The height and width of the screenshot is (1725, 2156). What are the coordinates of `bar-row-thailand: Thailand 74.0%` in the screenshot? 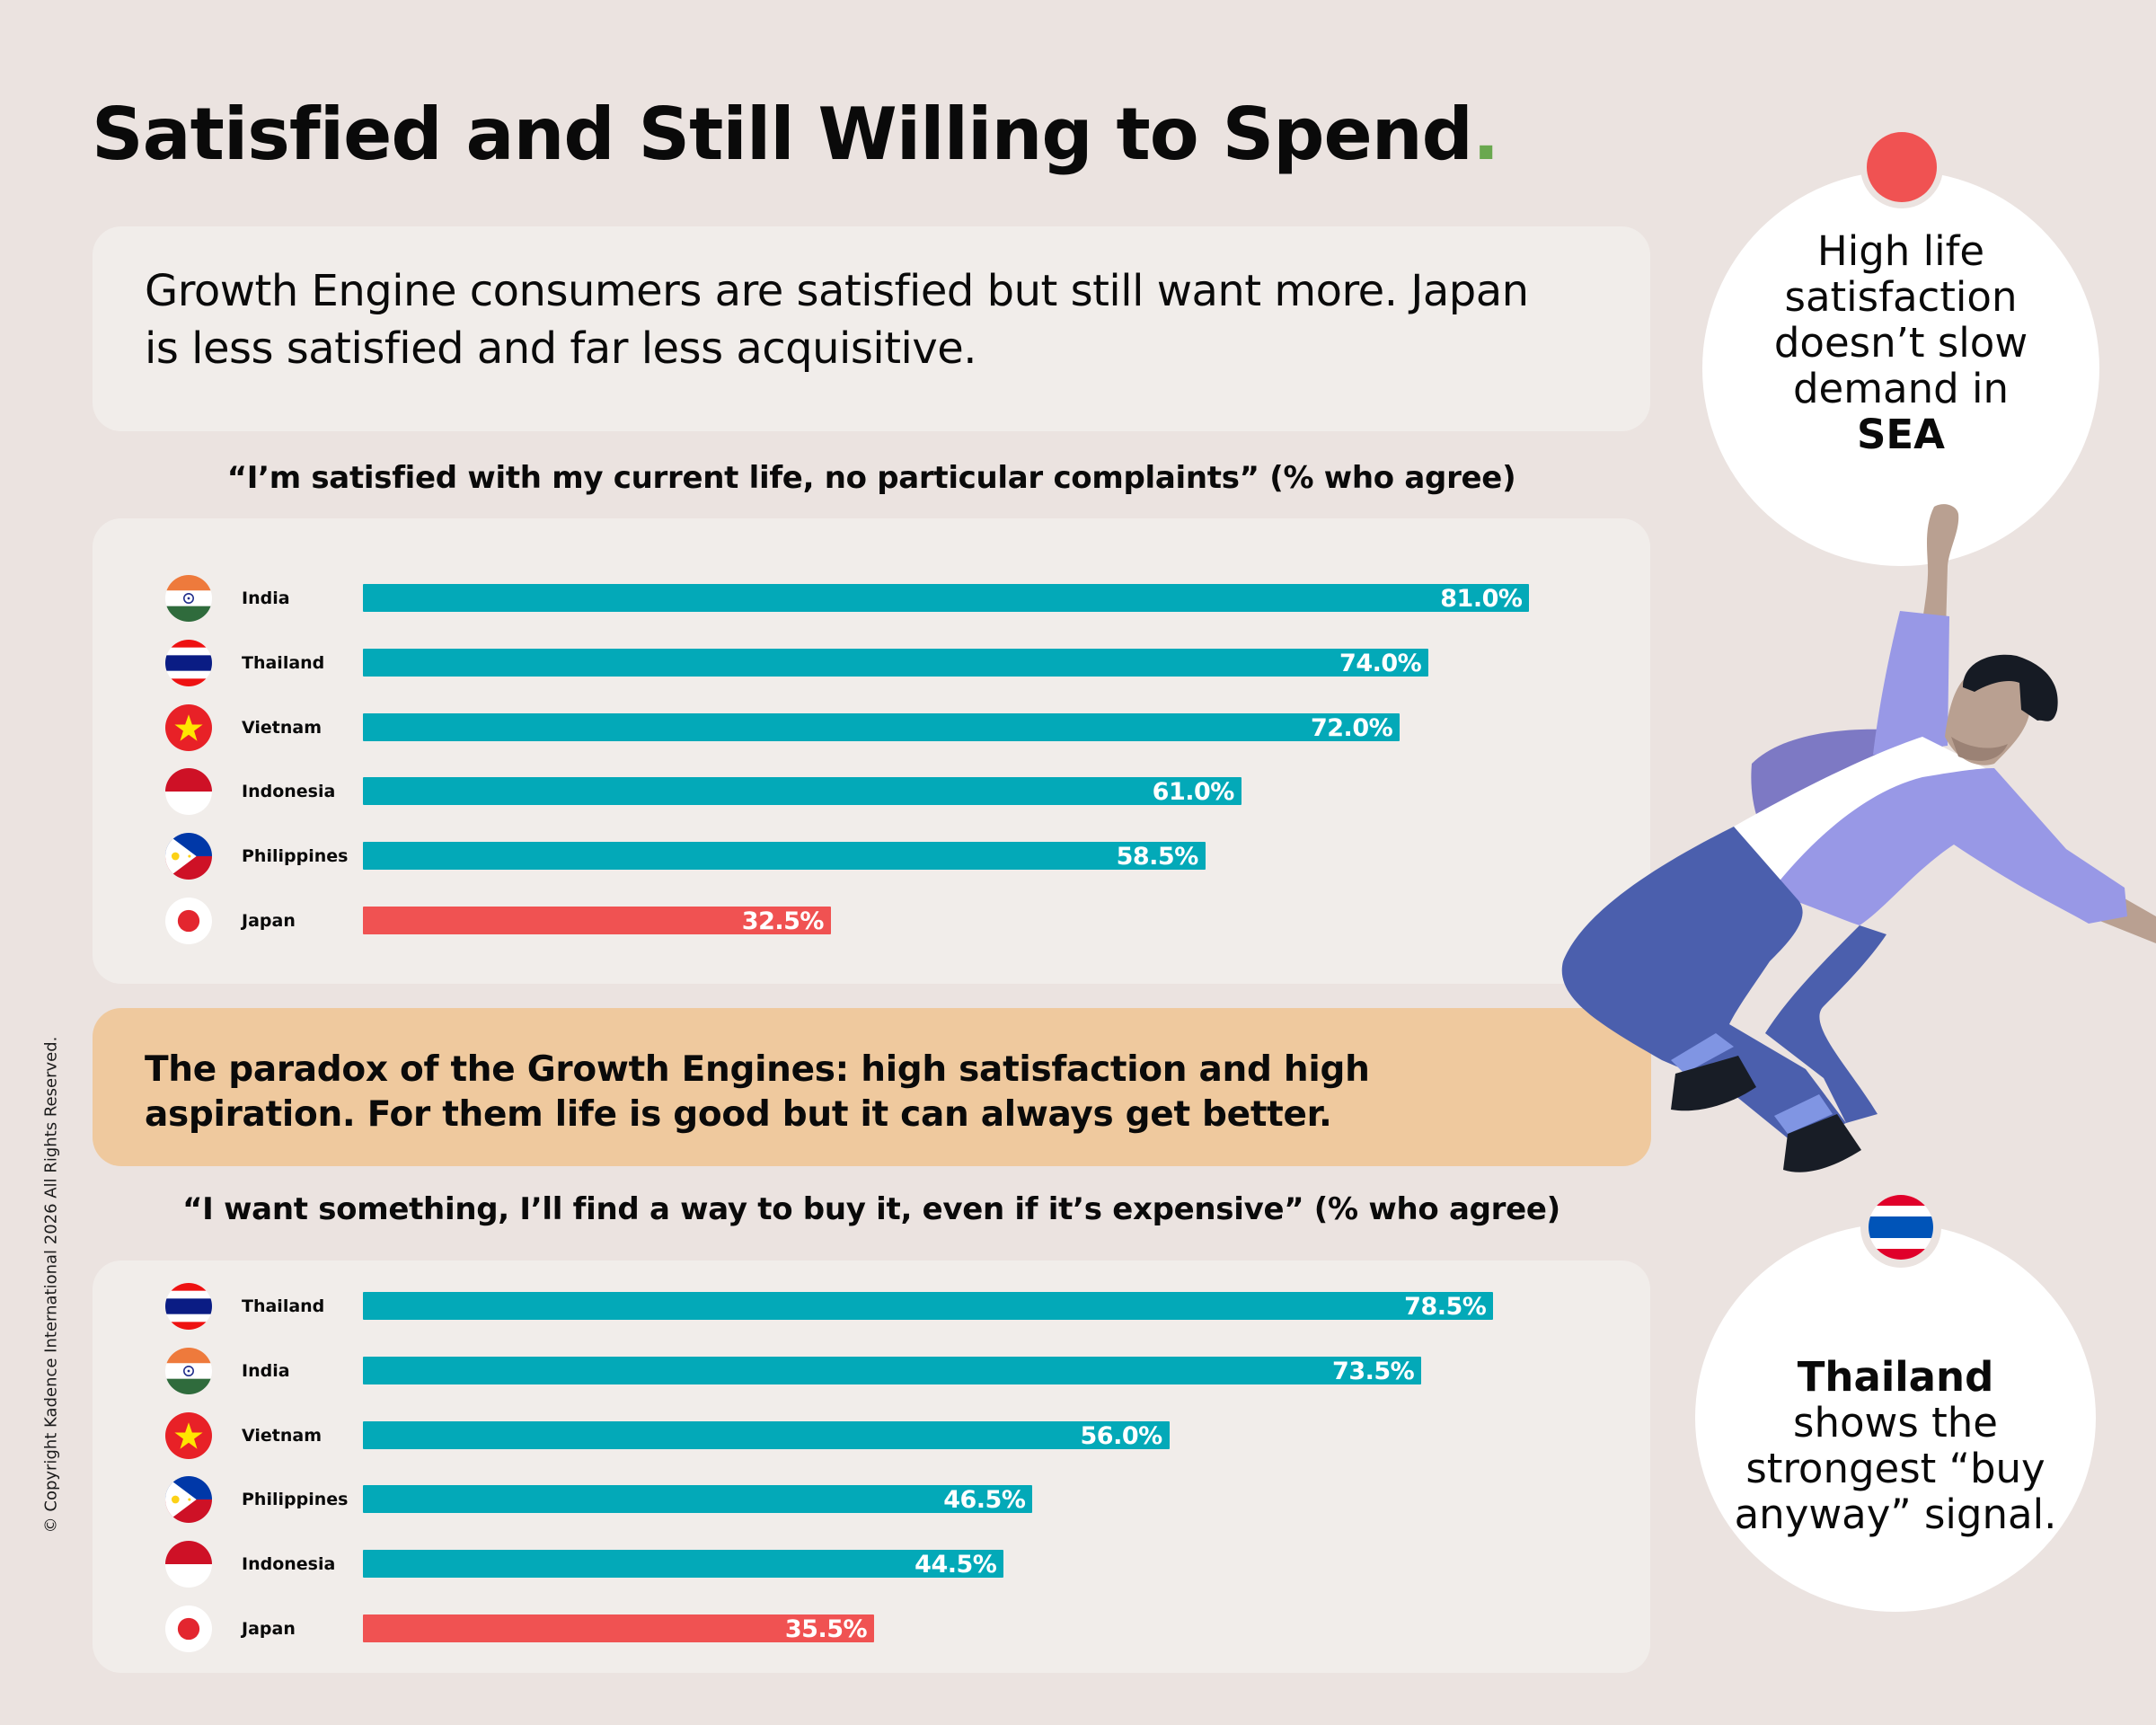 It's located at (872, 663).